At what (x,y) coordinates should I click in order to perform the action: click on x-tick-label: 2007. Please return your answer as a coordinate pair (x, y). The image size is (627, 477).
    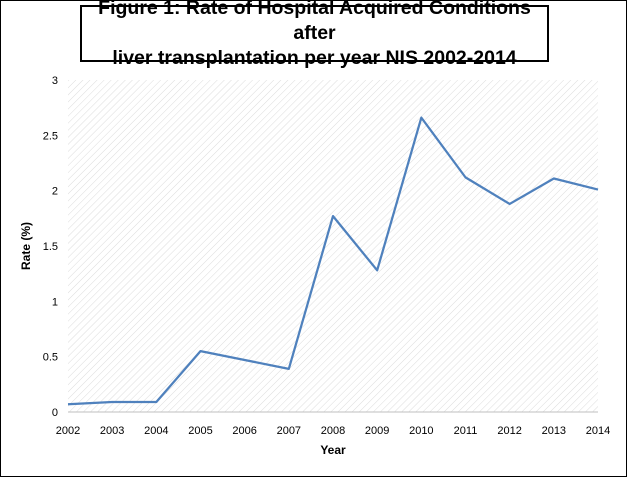
    Looking at the image, I should click on (289, 431).